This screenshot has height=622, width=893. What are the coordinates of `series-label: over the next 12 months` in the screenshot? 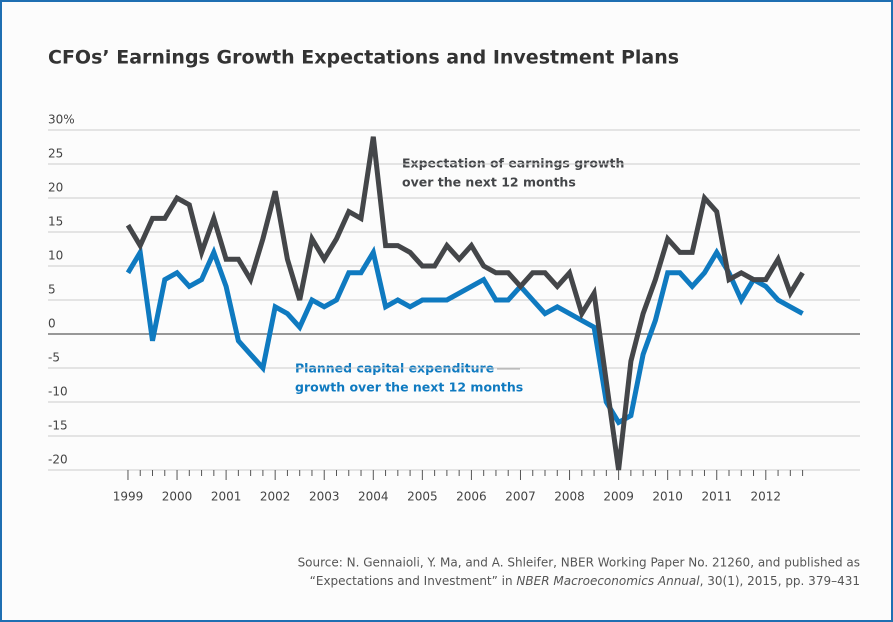 It's located at (489, 182).